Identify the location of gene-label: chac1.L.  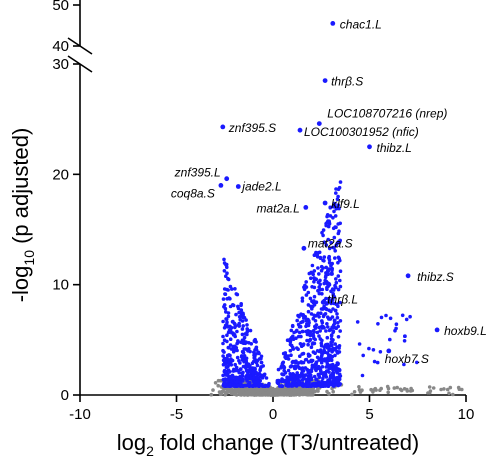
(361, 24).